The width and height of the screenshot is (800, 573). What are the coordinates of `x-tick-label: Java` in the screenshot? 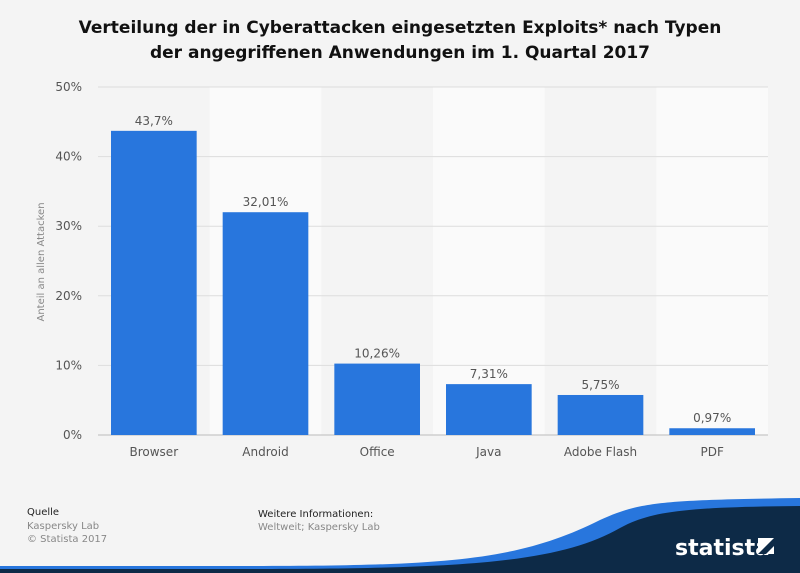 It's located at (488, 452).